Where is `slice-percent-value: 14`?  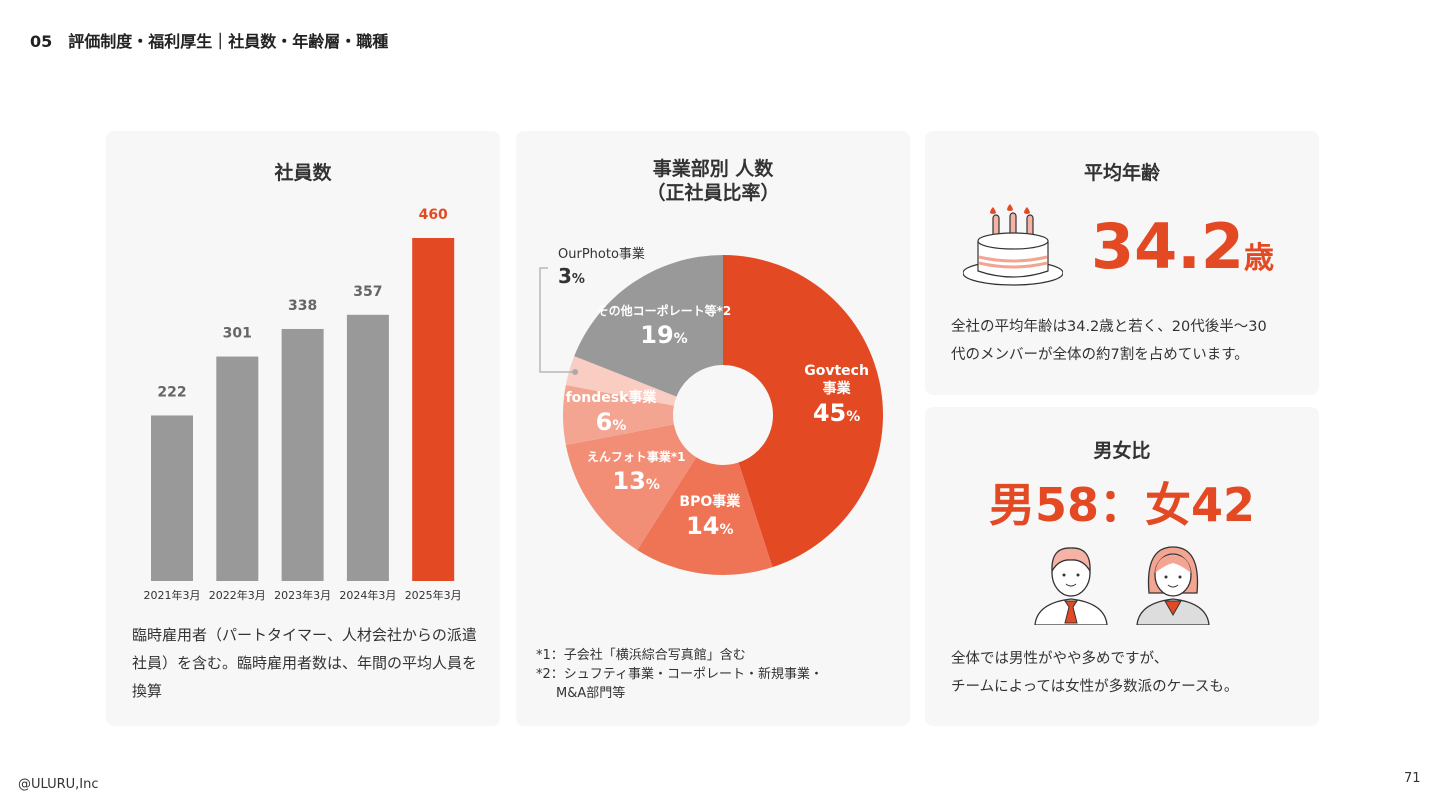
slice-percent-value: 14 is located at coordinates (703, 526).